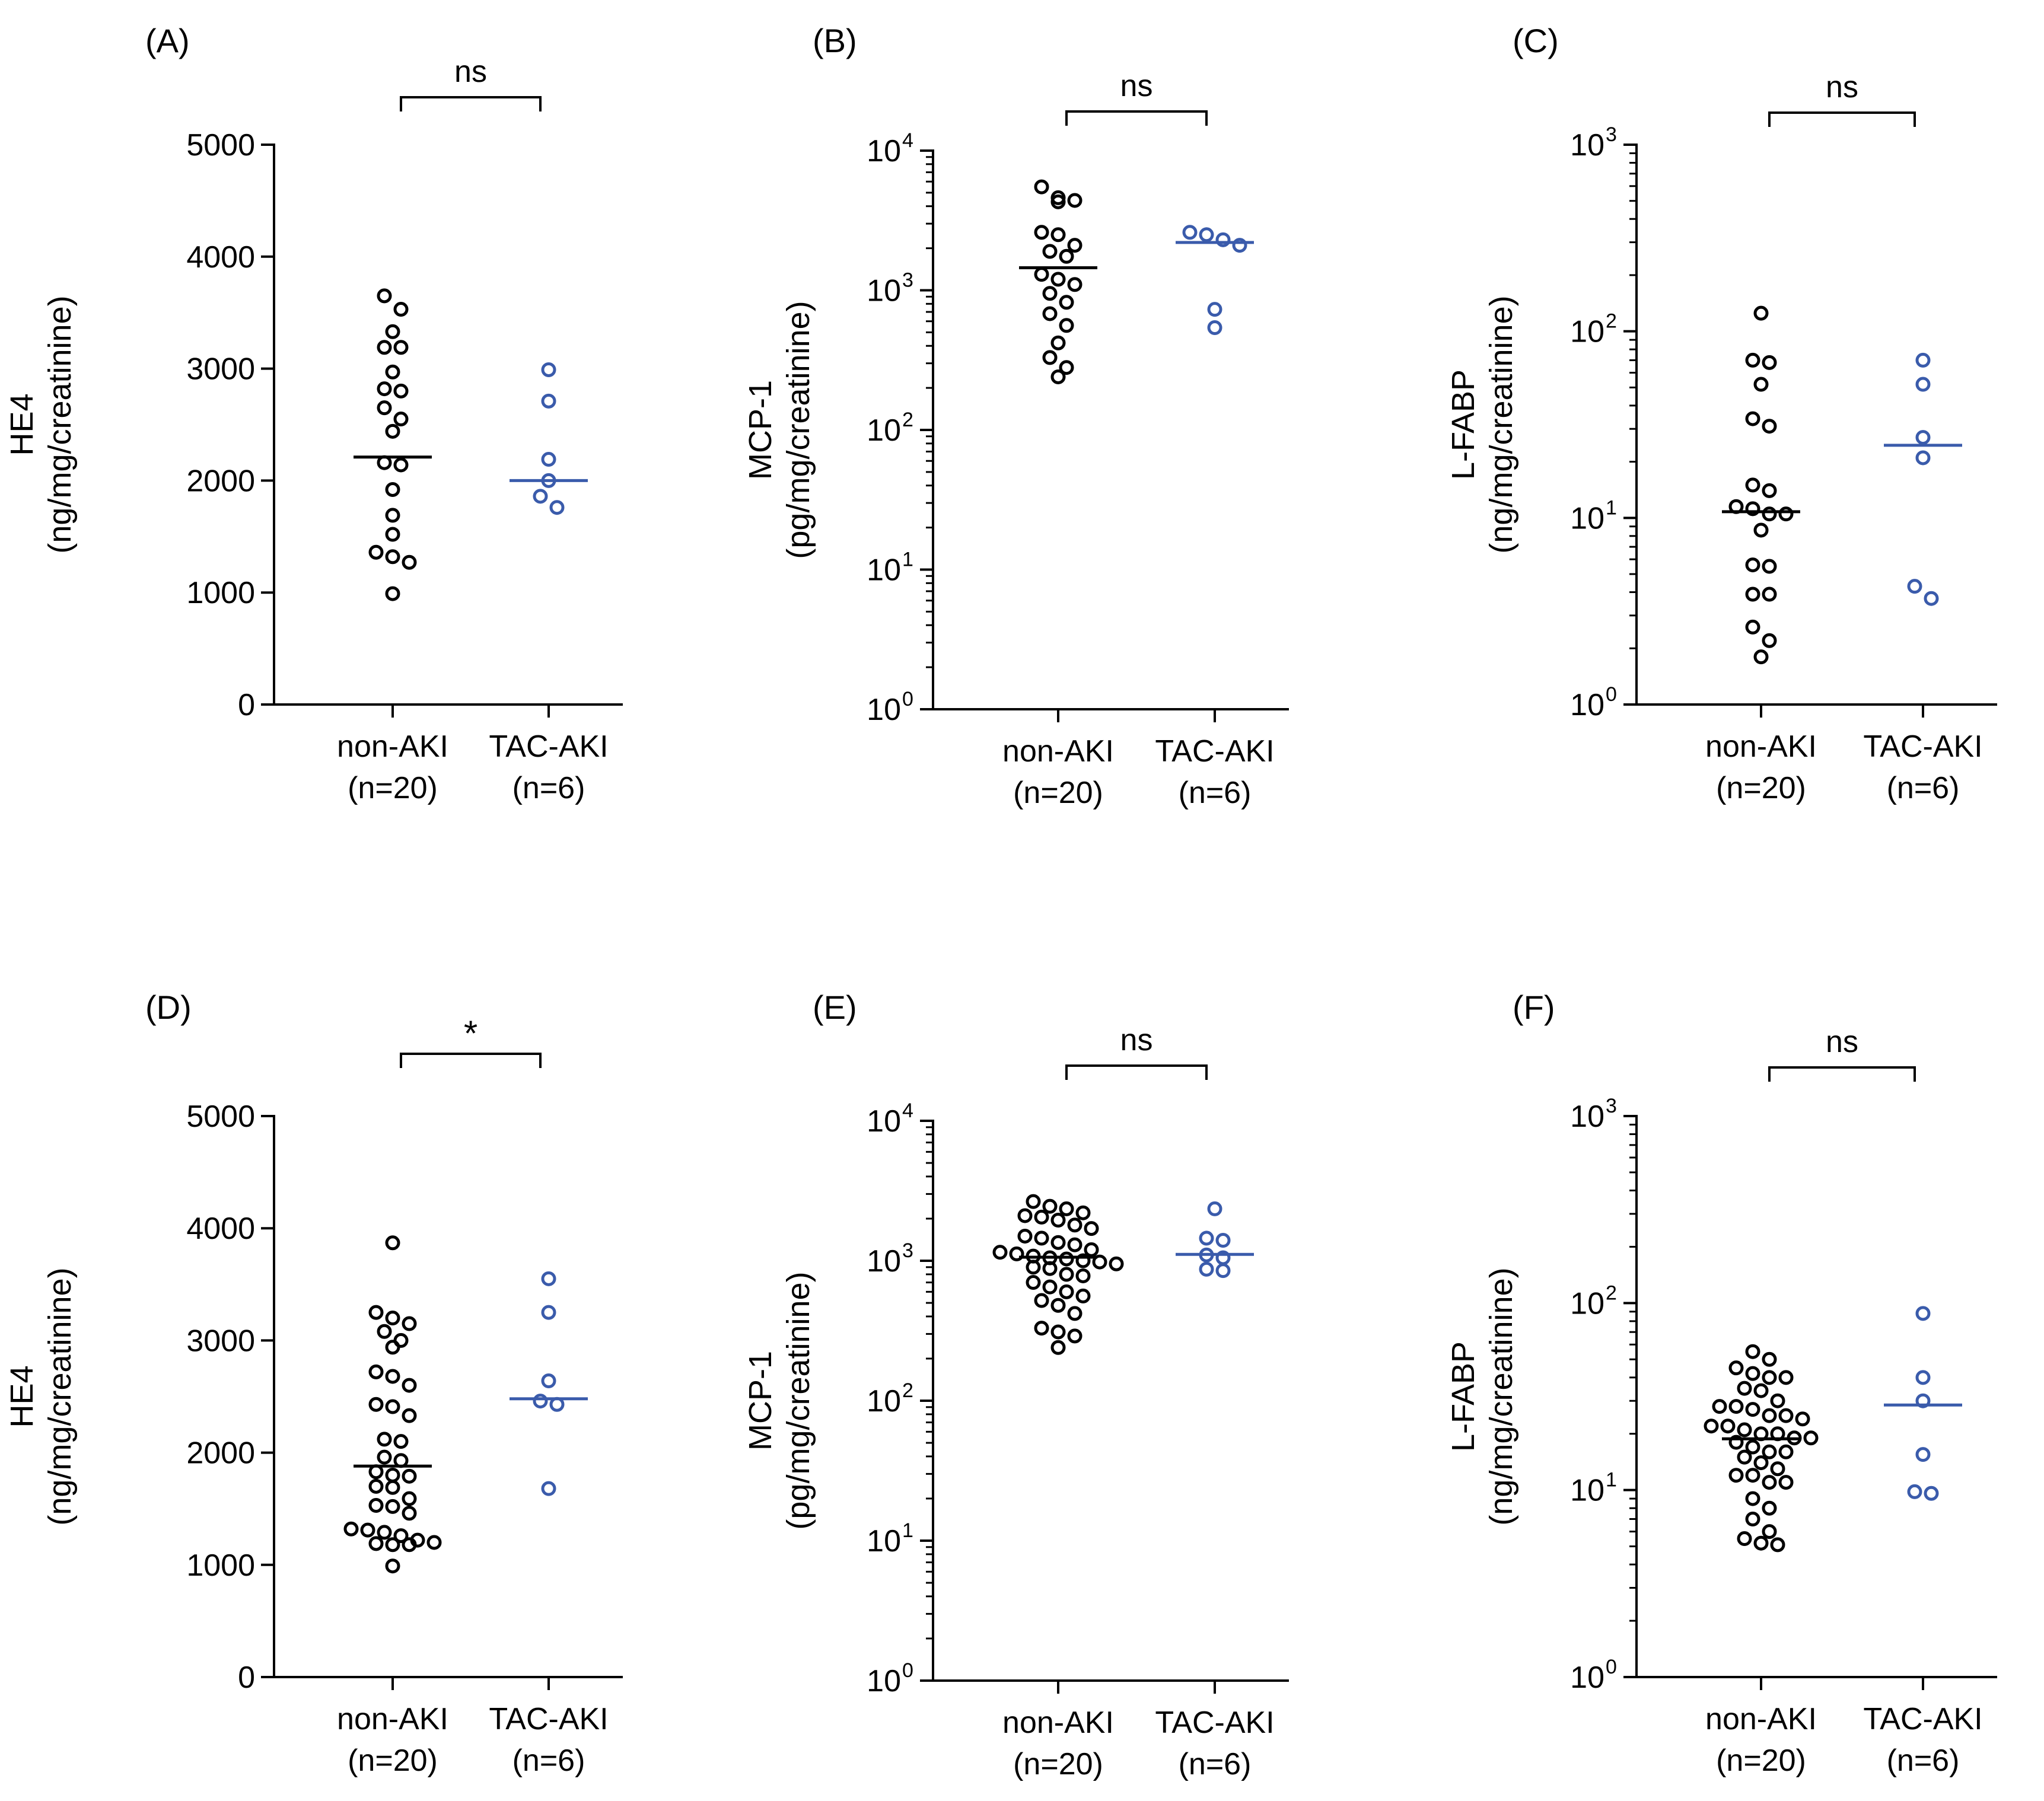 Image resolution: width=2044 pixels, height=1801 pixels. I want to click on y-tick-label: 3000, so click(220, 1341).